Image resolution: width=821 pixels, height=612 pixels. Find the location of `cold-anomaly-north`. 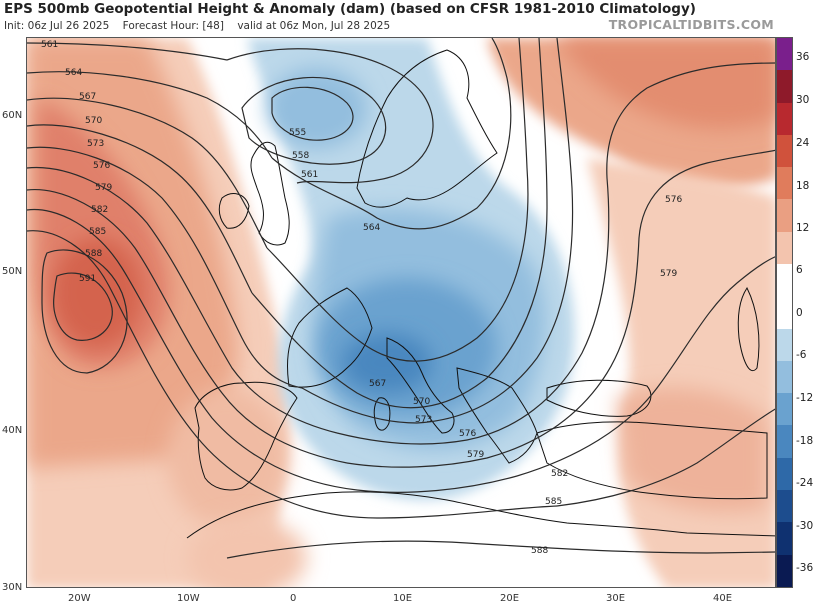

cold-anomaly-north is located at coordinates (317, 108).